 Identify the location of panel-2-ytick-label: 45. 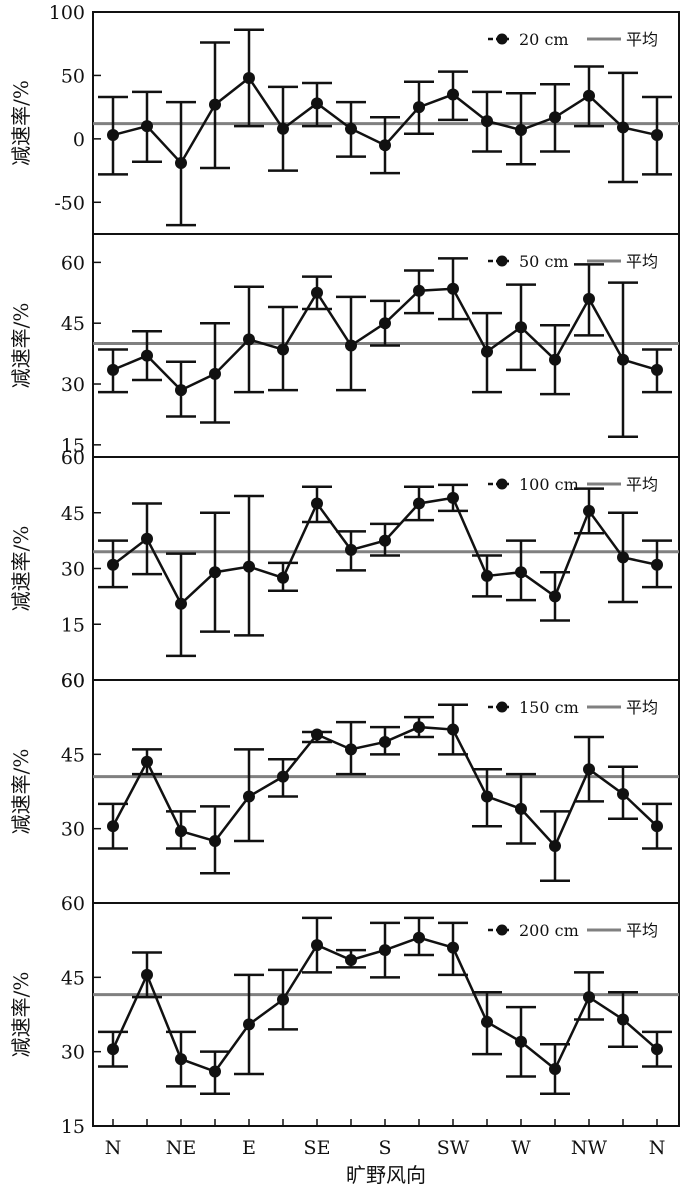
(73, 324).